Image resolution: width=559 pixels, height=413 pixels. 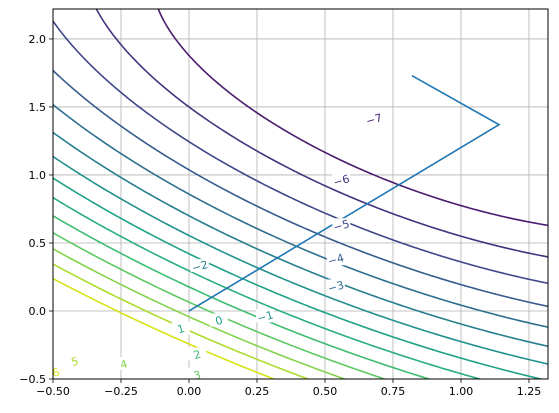 I want to click on contour-label-11: 4, so click(x=124, y=364).